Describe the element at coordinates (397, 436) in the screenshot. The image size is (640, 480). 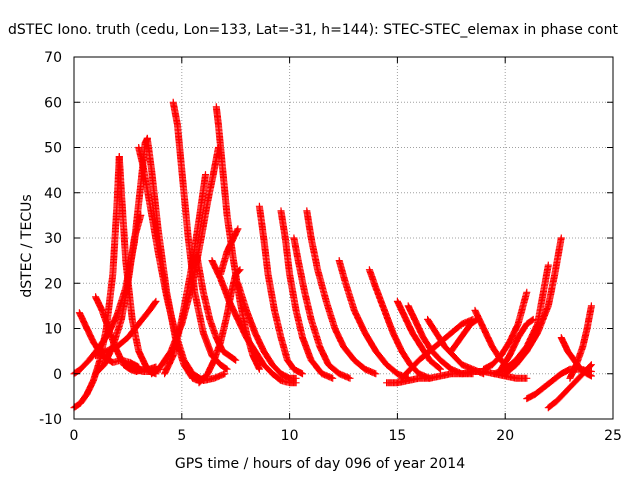
I see `x-tick-label: 15` at that location.